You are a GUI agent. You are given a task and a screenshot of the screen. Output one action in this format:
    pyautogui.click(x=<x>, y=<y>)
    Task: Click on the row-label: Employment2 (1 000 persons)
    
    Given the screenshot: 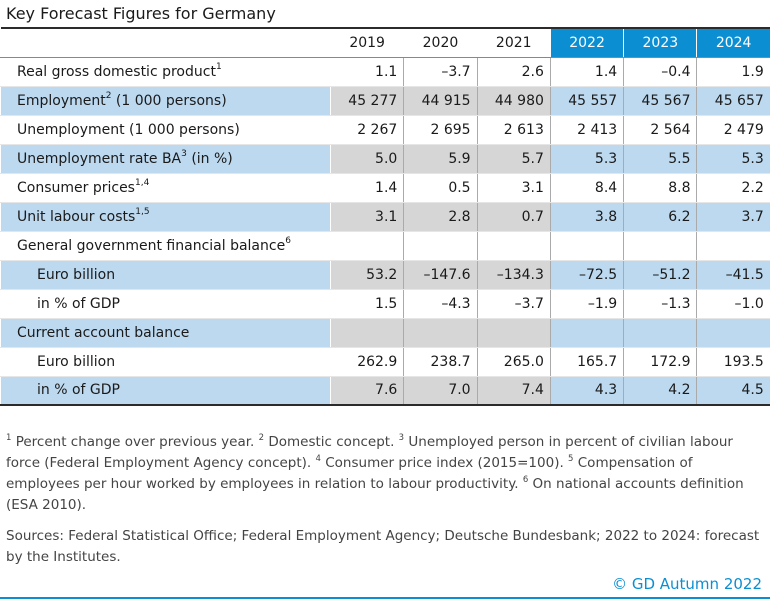 What is the action you would take?
    pyautogui.click(x=165, y=100)
    